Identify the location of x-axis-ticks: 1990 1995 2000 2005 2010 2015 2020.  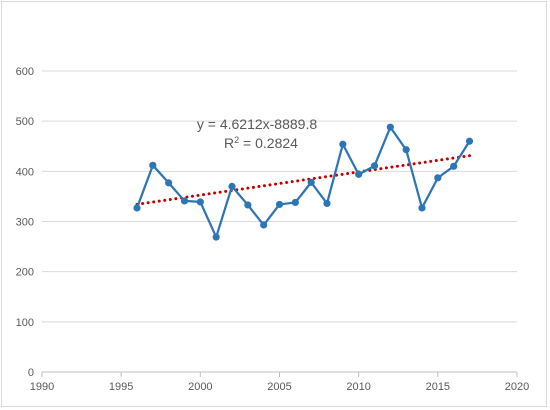
(279, 382).